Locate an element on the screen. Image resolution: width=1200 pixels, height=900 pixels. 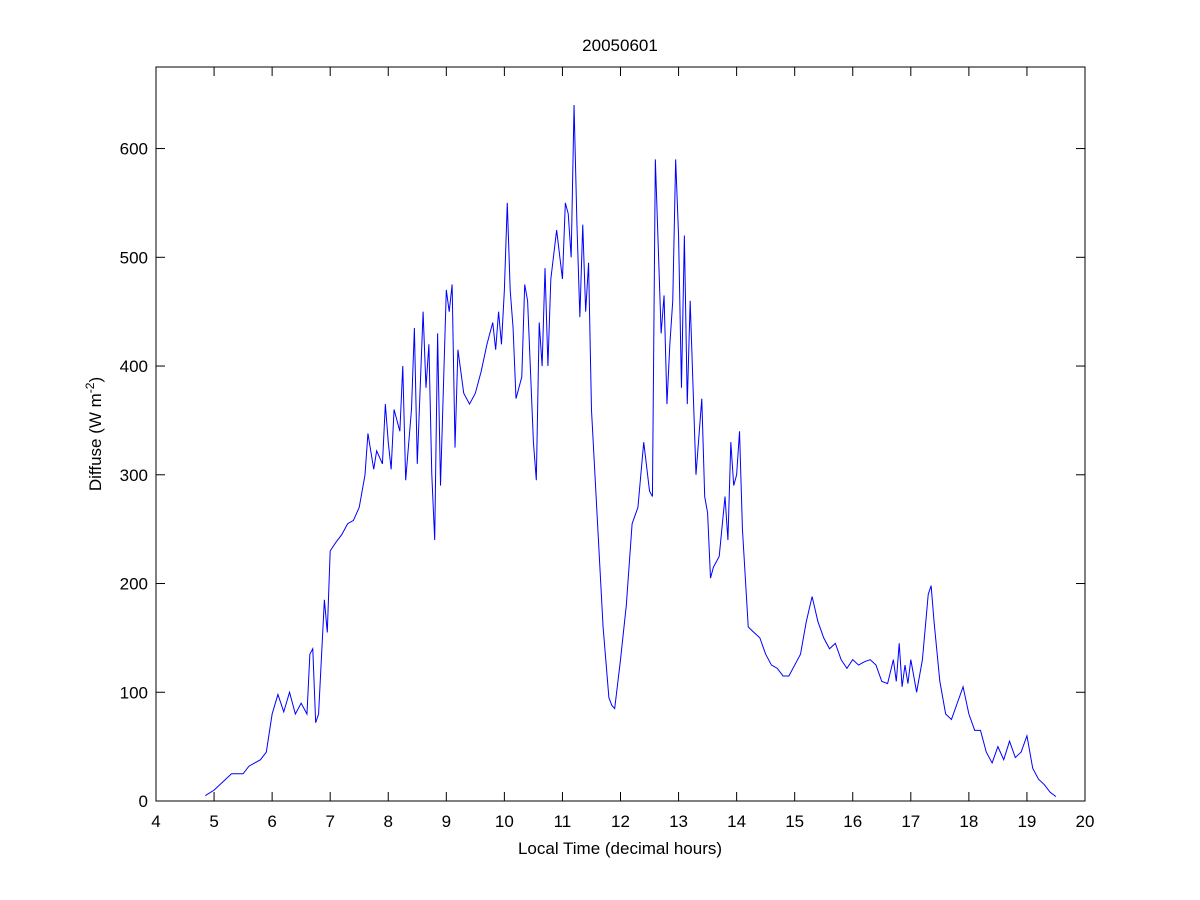
y-tick-label: 100 is located at coordinates (134, 692).